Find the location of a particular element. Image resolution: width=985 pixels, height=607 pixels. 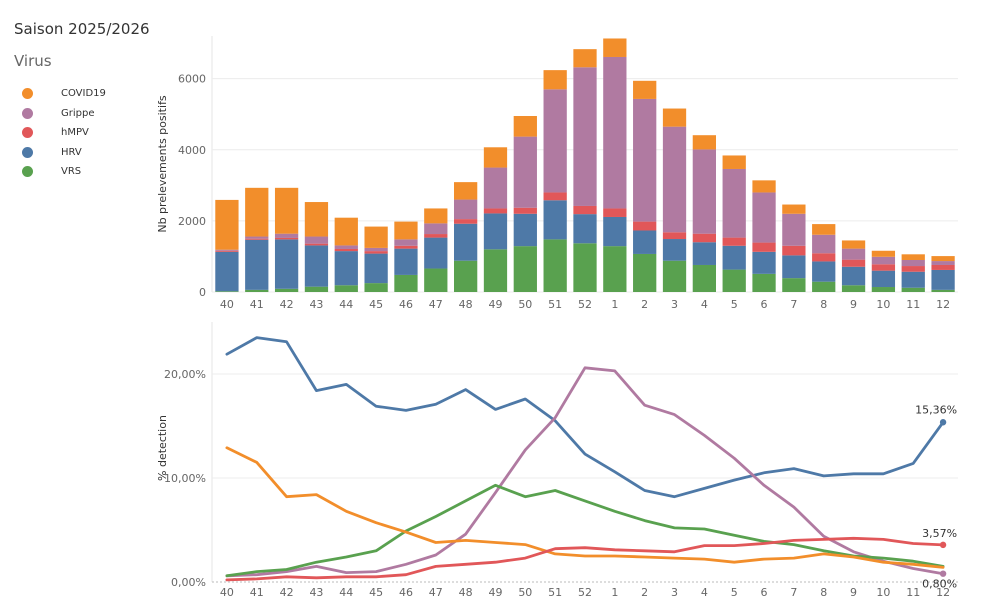

legend-item-hrv: HRV is located at coordinates (64, 153).